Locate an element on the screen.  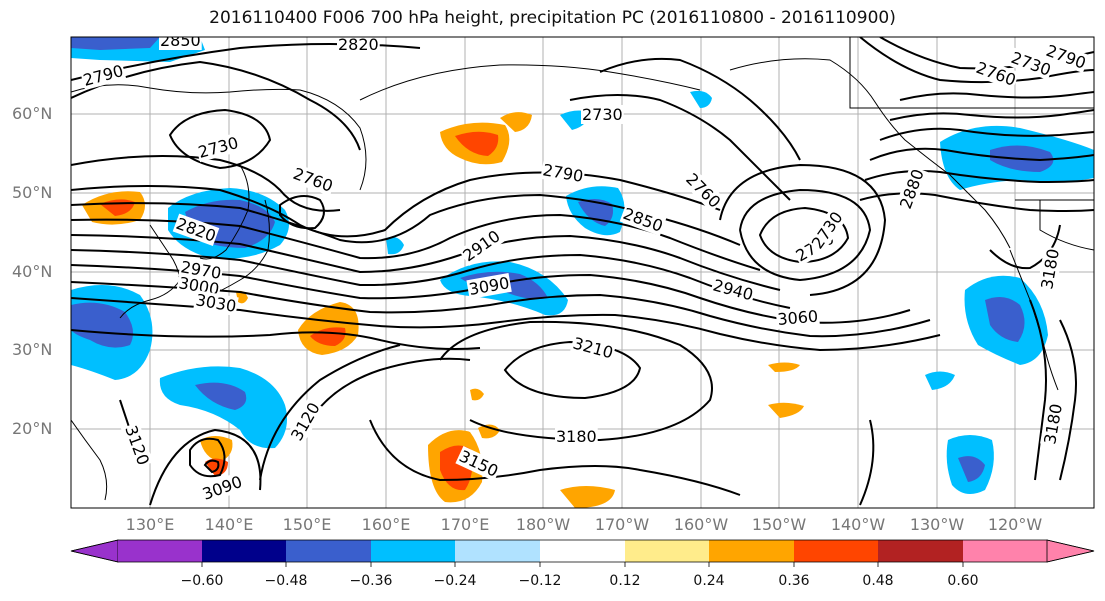
colorbar-label: −0.24 is located at coordinates (455, 581).